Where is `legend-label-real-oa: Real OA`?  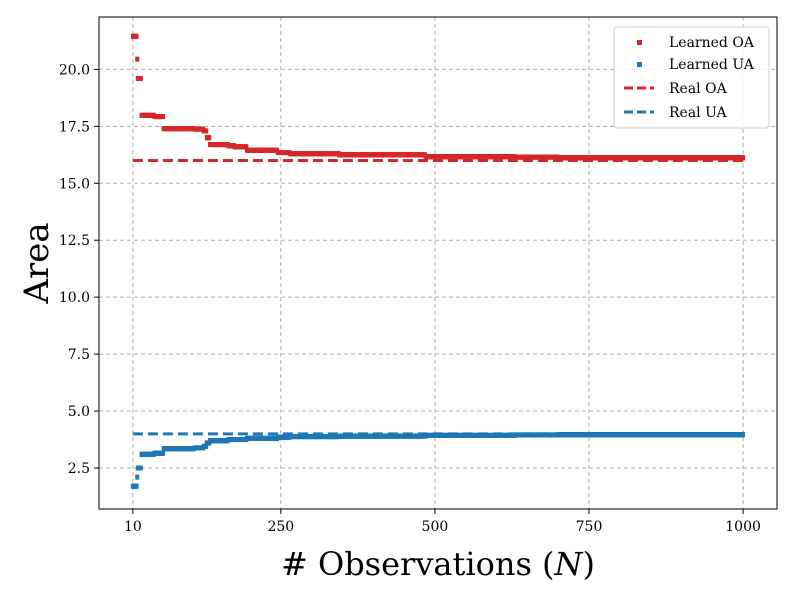 legend-label-real-oa: Real OA is located at coordinates (698, 89).